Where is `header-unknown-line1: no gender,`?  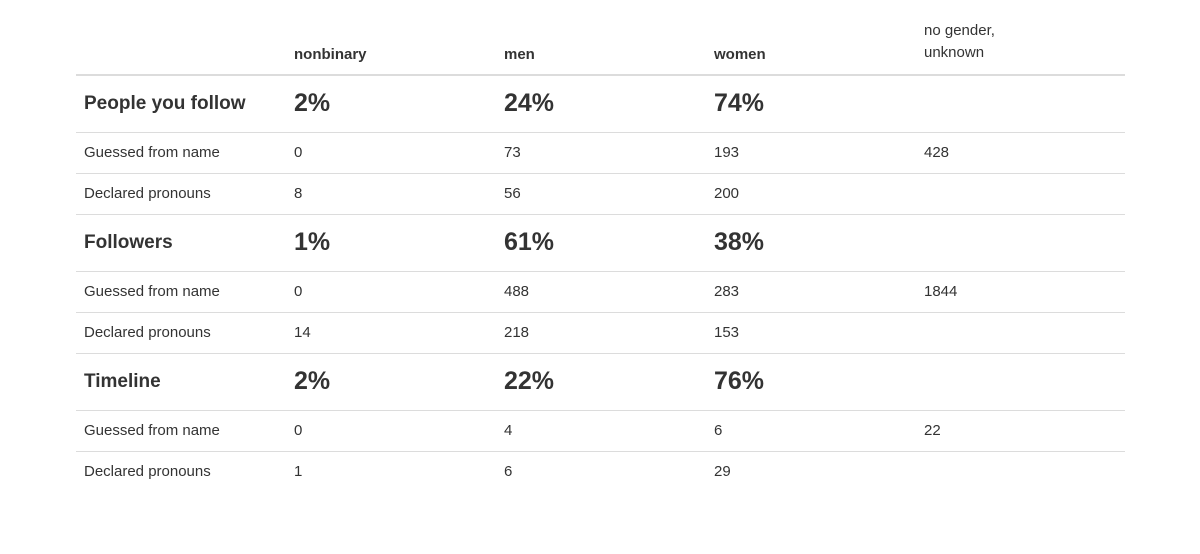 header-unknown-line1: no gender, is located at coordinates (959, 30).